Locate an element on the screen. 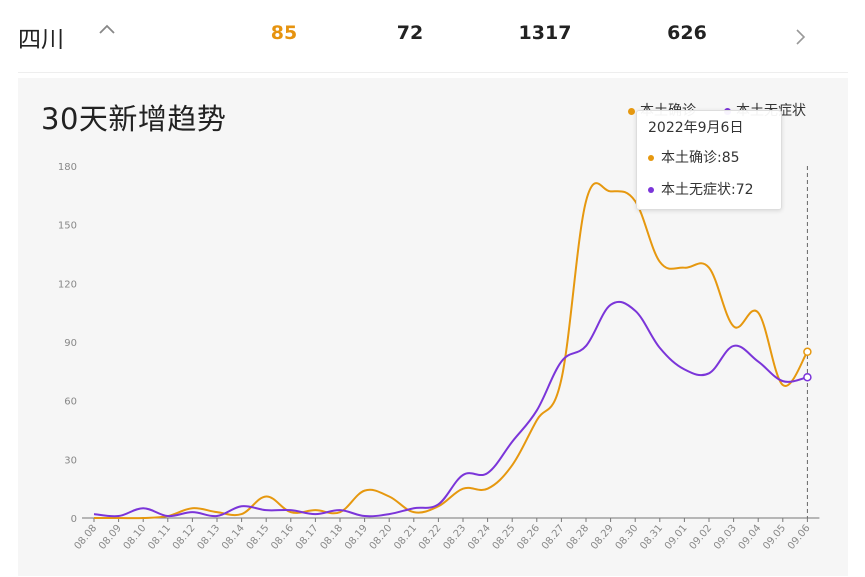  x-tick-label: 09.04 is located at coordinates (750, 537).